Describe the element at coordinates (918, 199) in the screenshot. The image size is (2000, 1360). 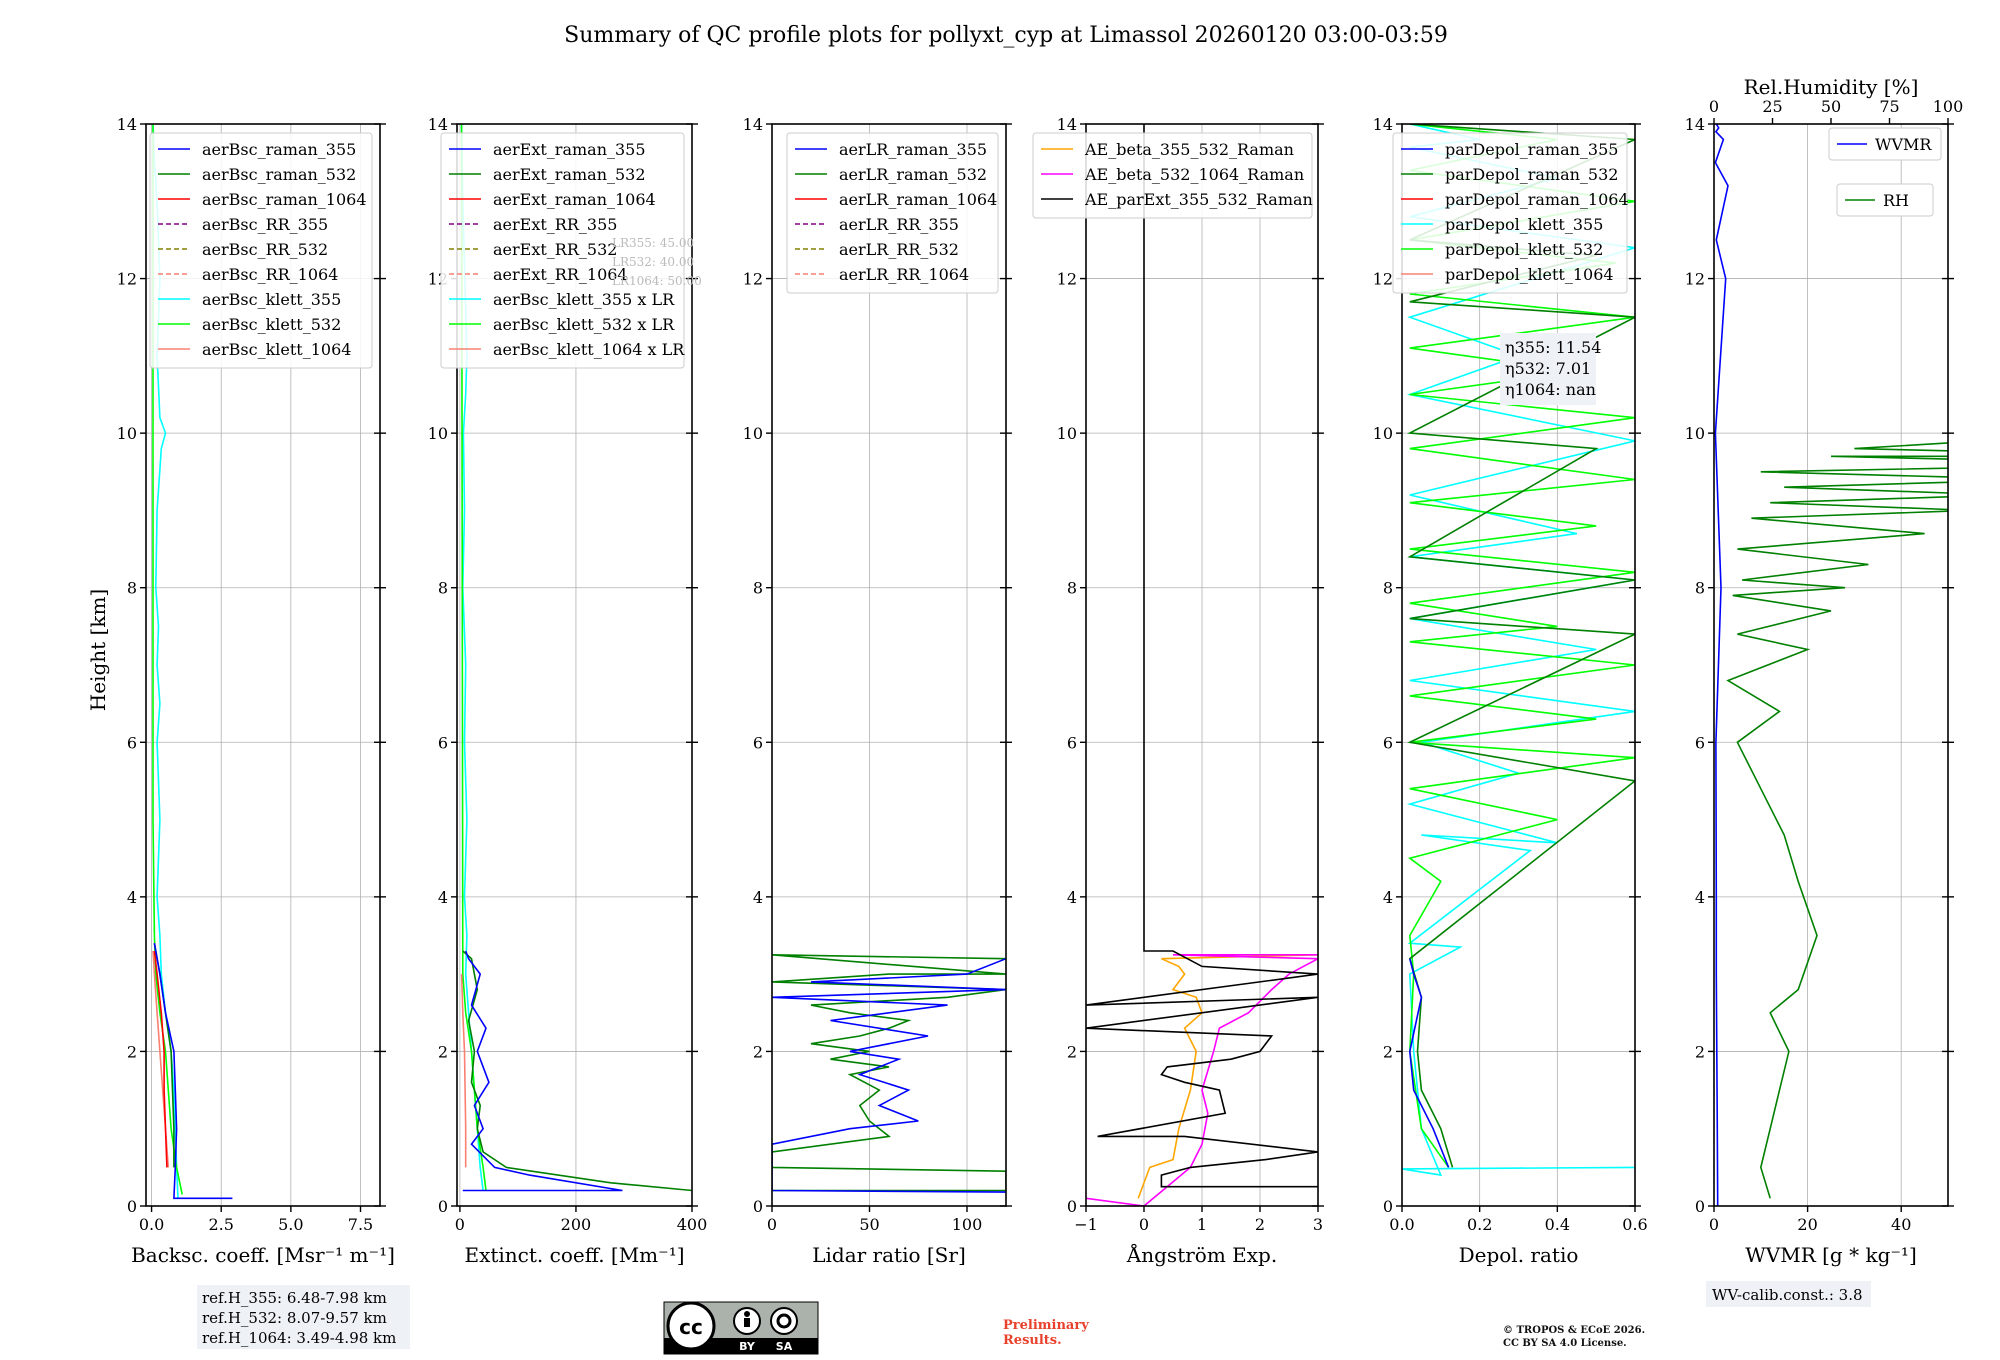
I see `legend-label: aerLR_raman_1064` at that location.